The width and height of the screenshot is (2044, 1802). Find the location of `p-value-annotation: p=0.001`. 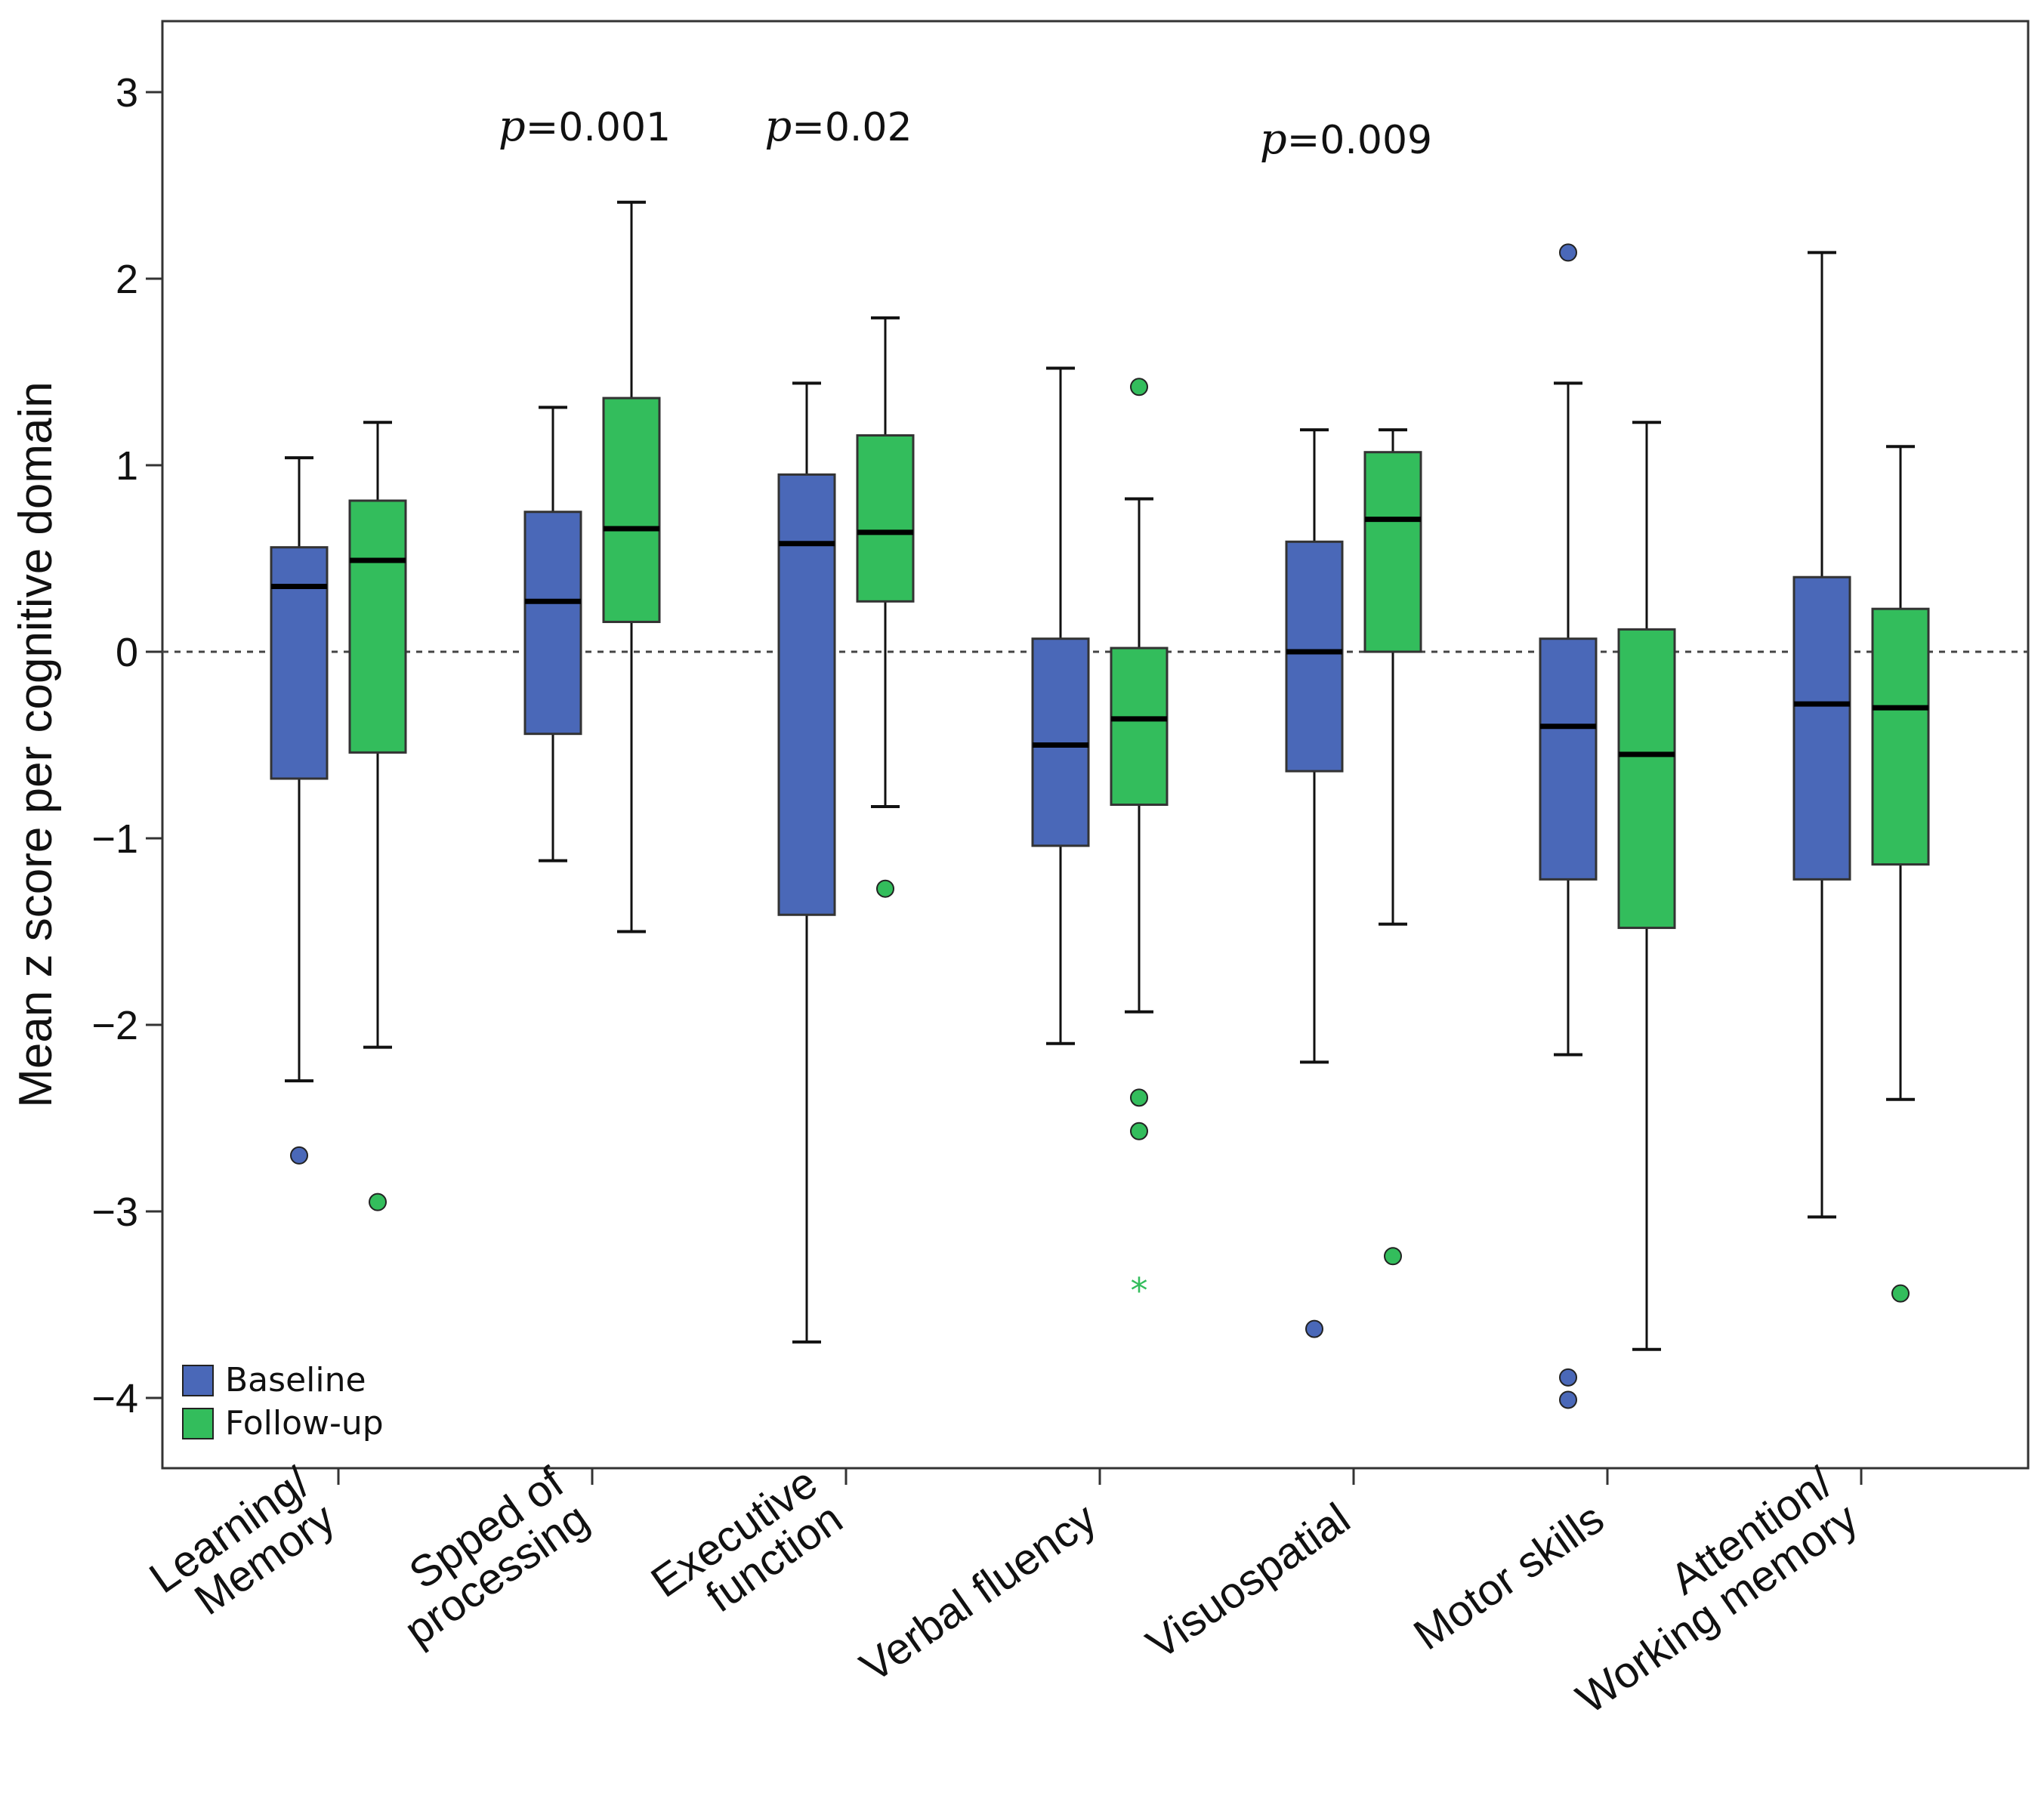

p-value-annotation: p=0.001 is located at coordinates (585, 126).